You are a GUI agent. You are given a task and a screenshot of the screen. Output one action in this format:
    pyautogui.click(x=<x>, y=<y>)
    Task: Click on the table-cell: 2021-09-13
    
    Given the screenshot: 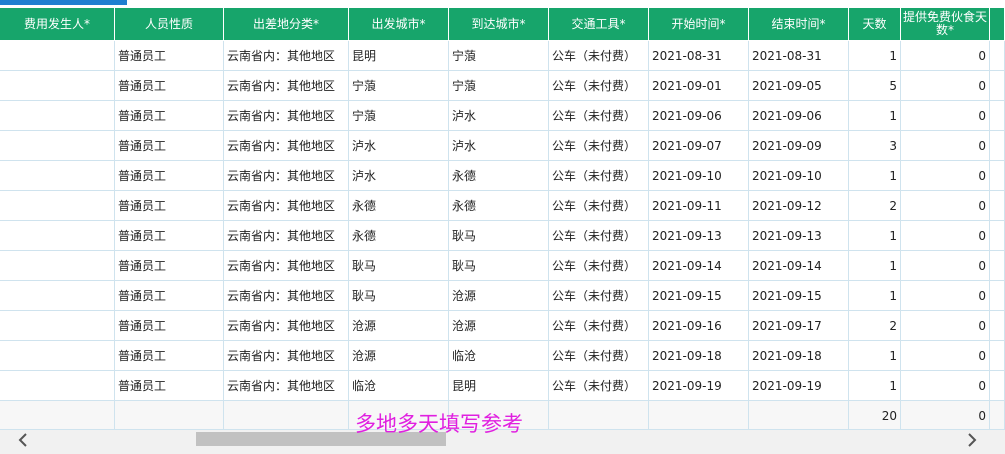 What is the action you would take?
    pyautogui.click(x=799, y=236)
    